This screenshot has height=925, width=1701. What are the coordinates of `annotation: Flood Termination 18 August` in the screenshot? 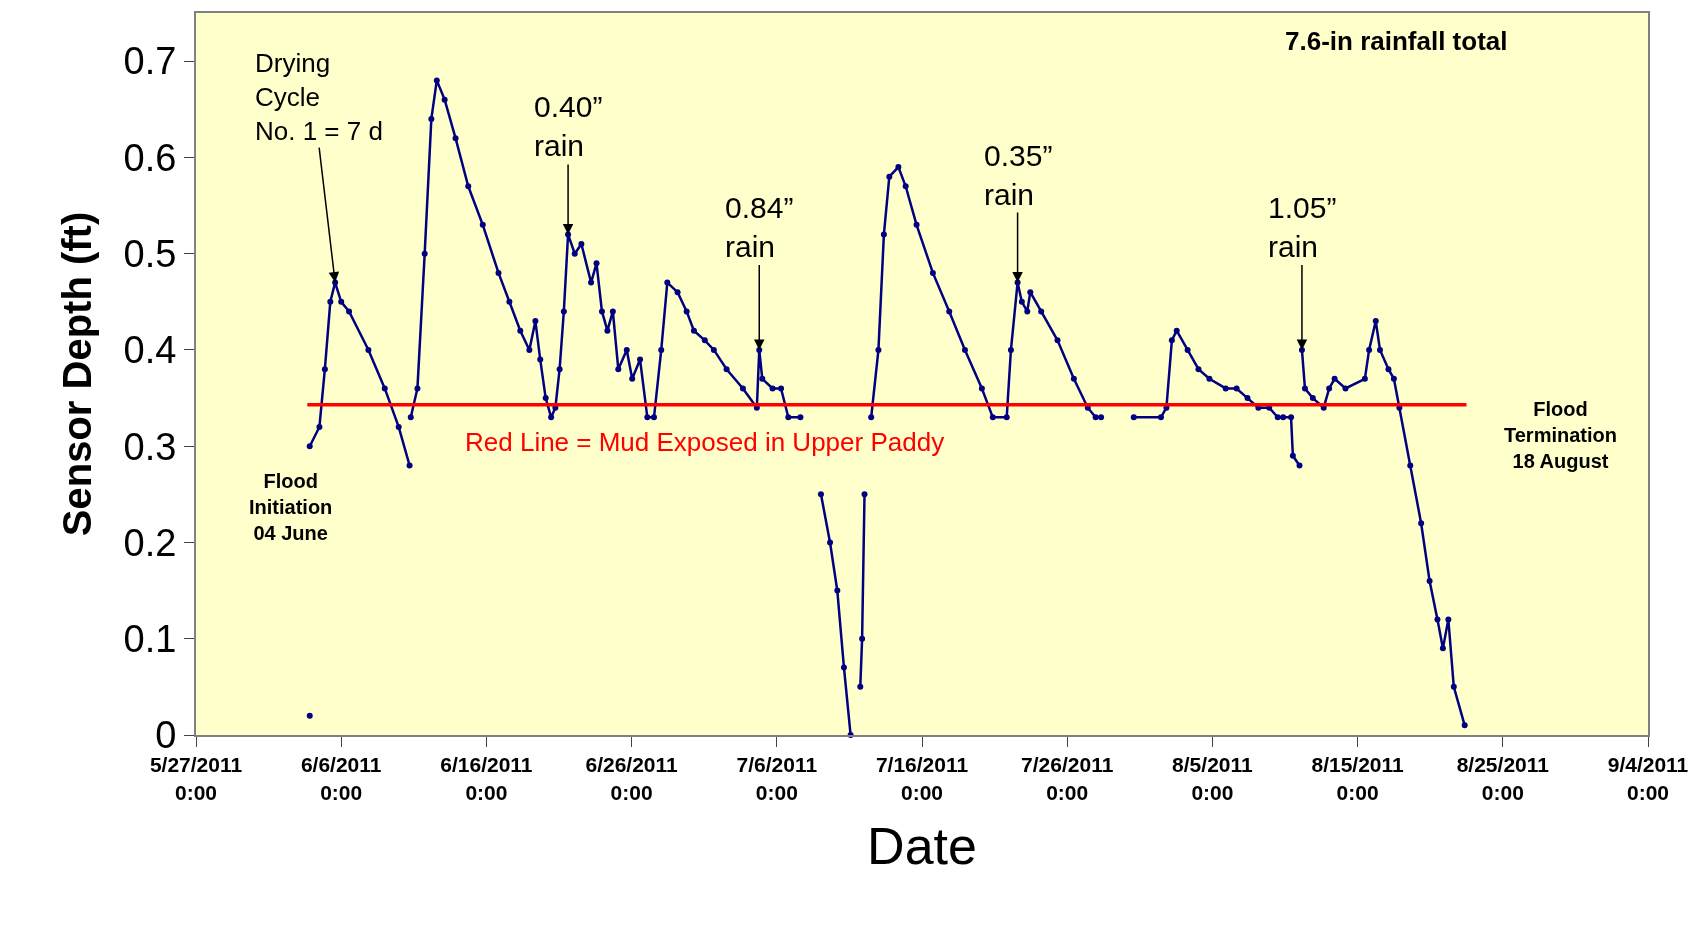 It's located at (1560, 435).